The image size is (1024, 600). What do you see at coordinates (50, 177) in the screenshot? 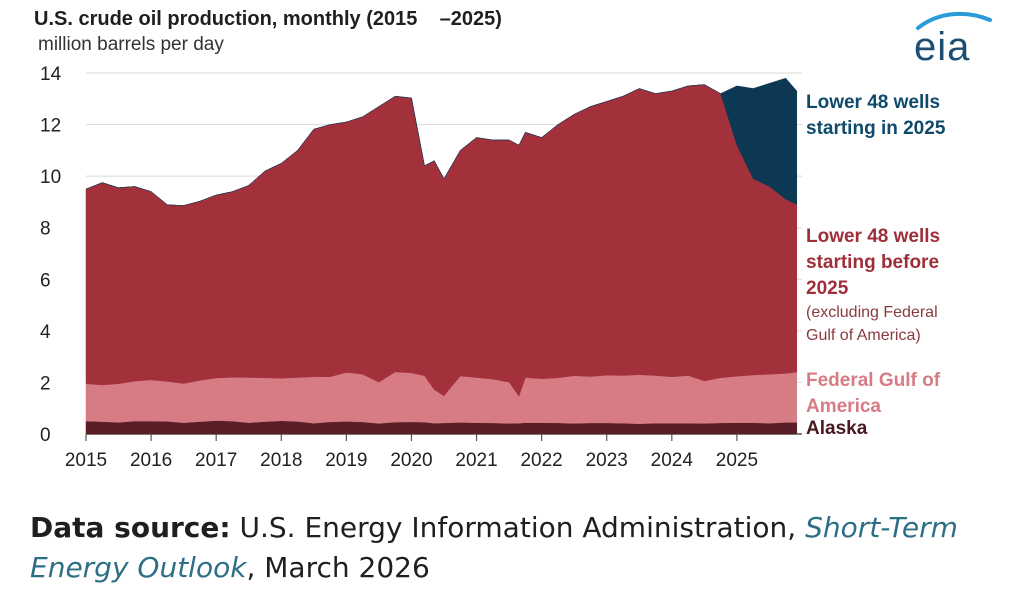
I see `y-tick-label: 10` at bounding box center [50, 177].